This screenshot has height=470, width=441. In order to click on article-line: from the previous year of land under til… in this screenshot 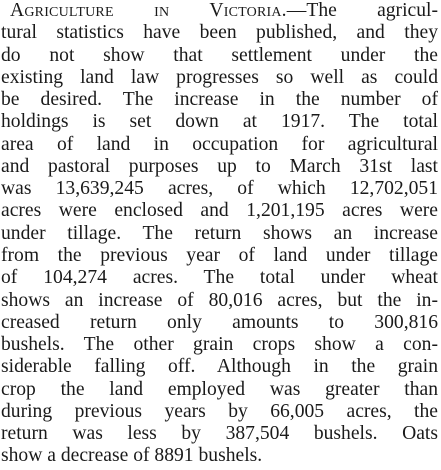, I will do `click(219, 255)`.